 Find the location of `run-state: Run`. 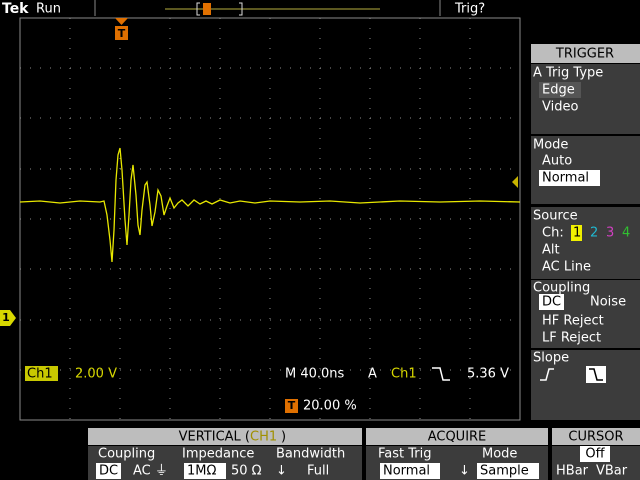

run-state: Run is located at coordinates (48, 9).